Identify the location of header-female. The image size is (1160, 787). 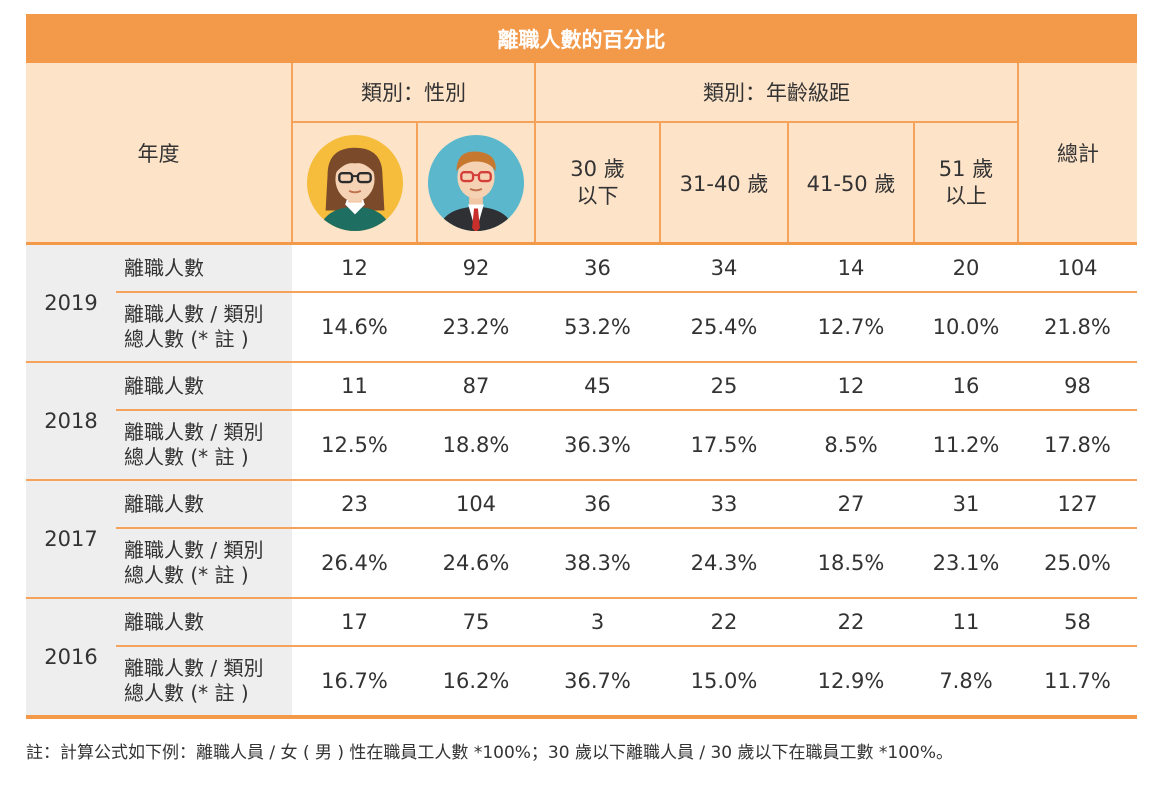
(354, 183).